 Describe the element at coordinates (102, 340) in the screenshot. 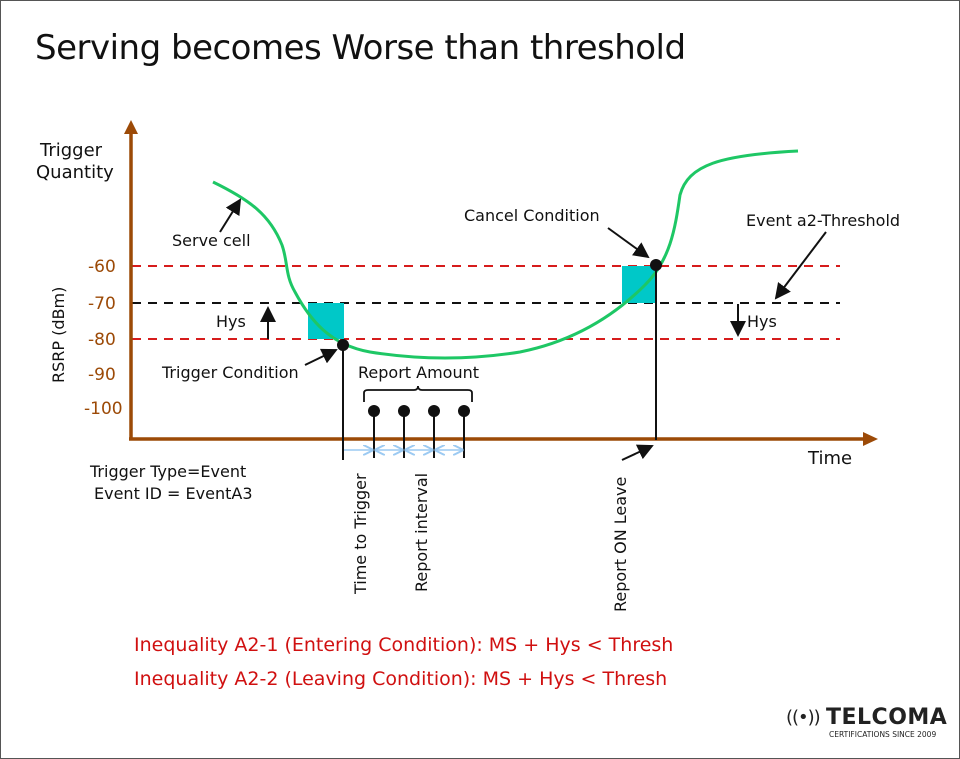

I see `y-tick-neg80: -80` at that location.